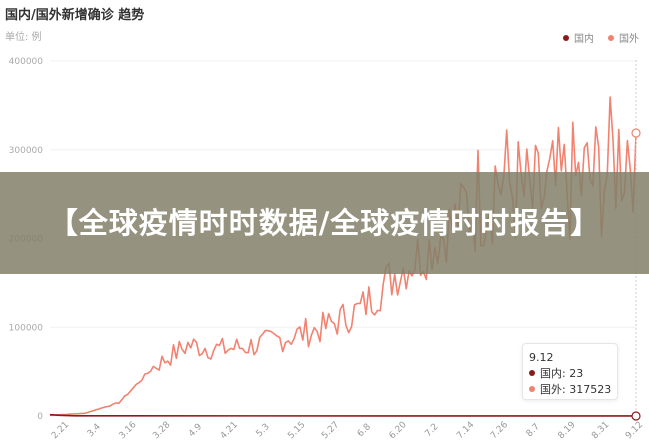  Describe the element at coordinates (398, 430) in the screenshot. I see `svg-text: 6.20` at that location.